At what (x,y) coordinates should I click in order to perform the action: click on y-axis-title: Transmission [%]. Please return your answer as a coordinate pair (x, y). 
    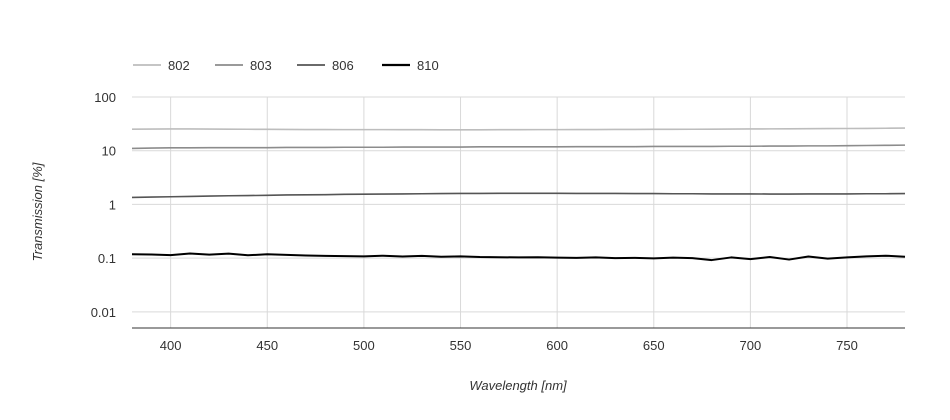
    Looking at the image, I should click on (37, 211).